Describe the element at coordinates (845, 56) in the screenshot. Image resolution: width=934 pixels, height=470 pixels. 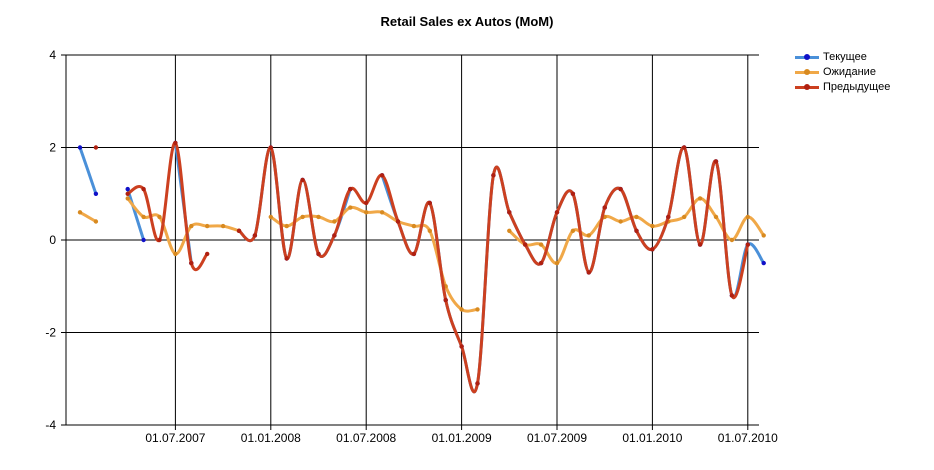
I see `legend-label-current: Текущее` at that location.